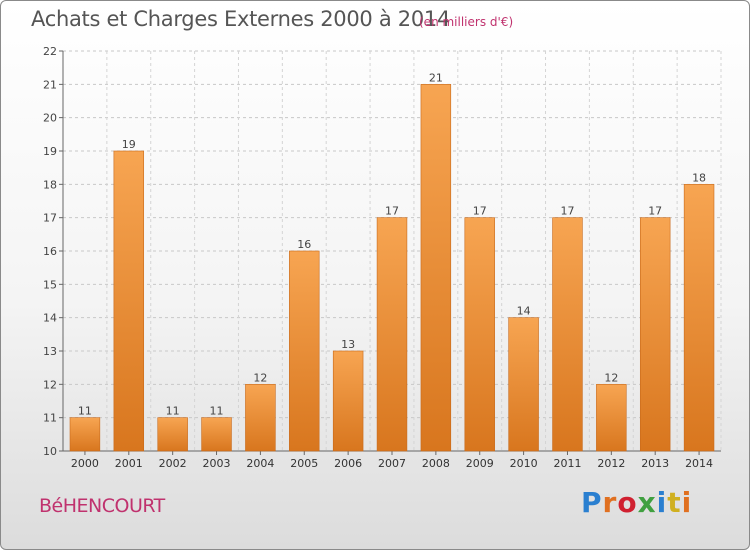 This screenshot has width=750, height=550. Describe the element at coordinates (129, 301) in the screenshot. I see `bar-2001` at that location.